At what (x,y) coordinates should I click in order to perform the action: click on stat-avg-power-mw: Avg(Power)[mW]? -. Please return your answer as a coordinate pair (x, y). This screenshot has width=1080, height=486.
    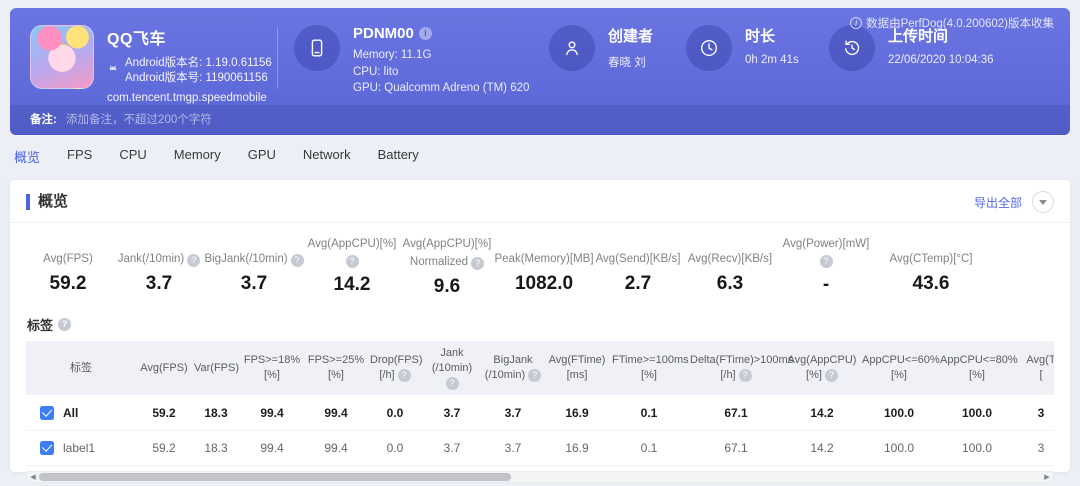
    Looking at the image, I should click on (826, 267).